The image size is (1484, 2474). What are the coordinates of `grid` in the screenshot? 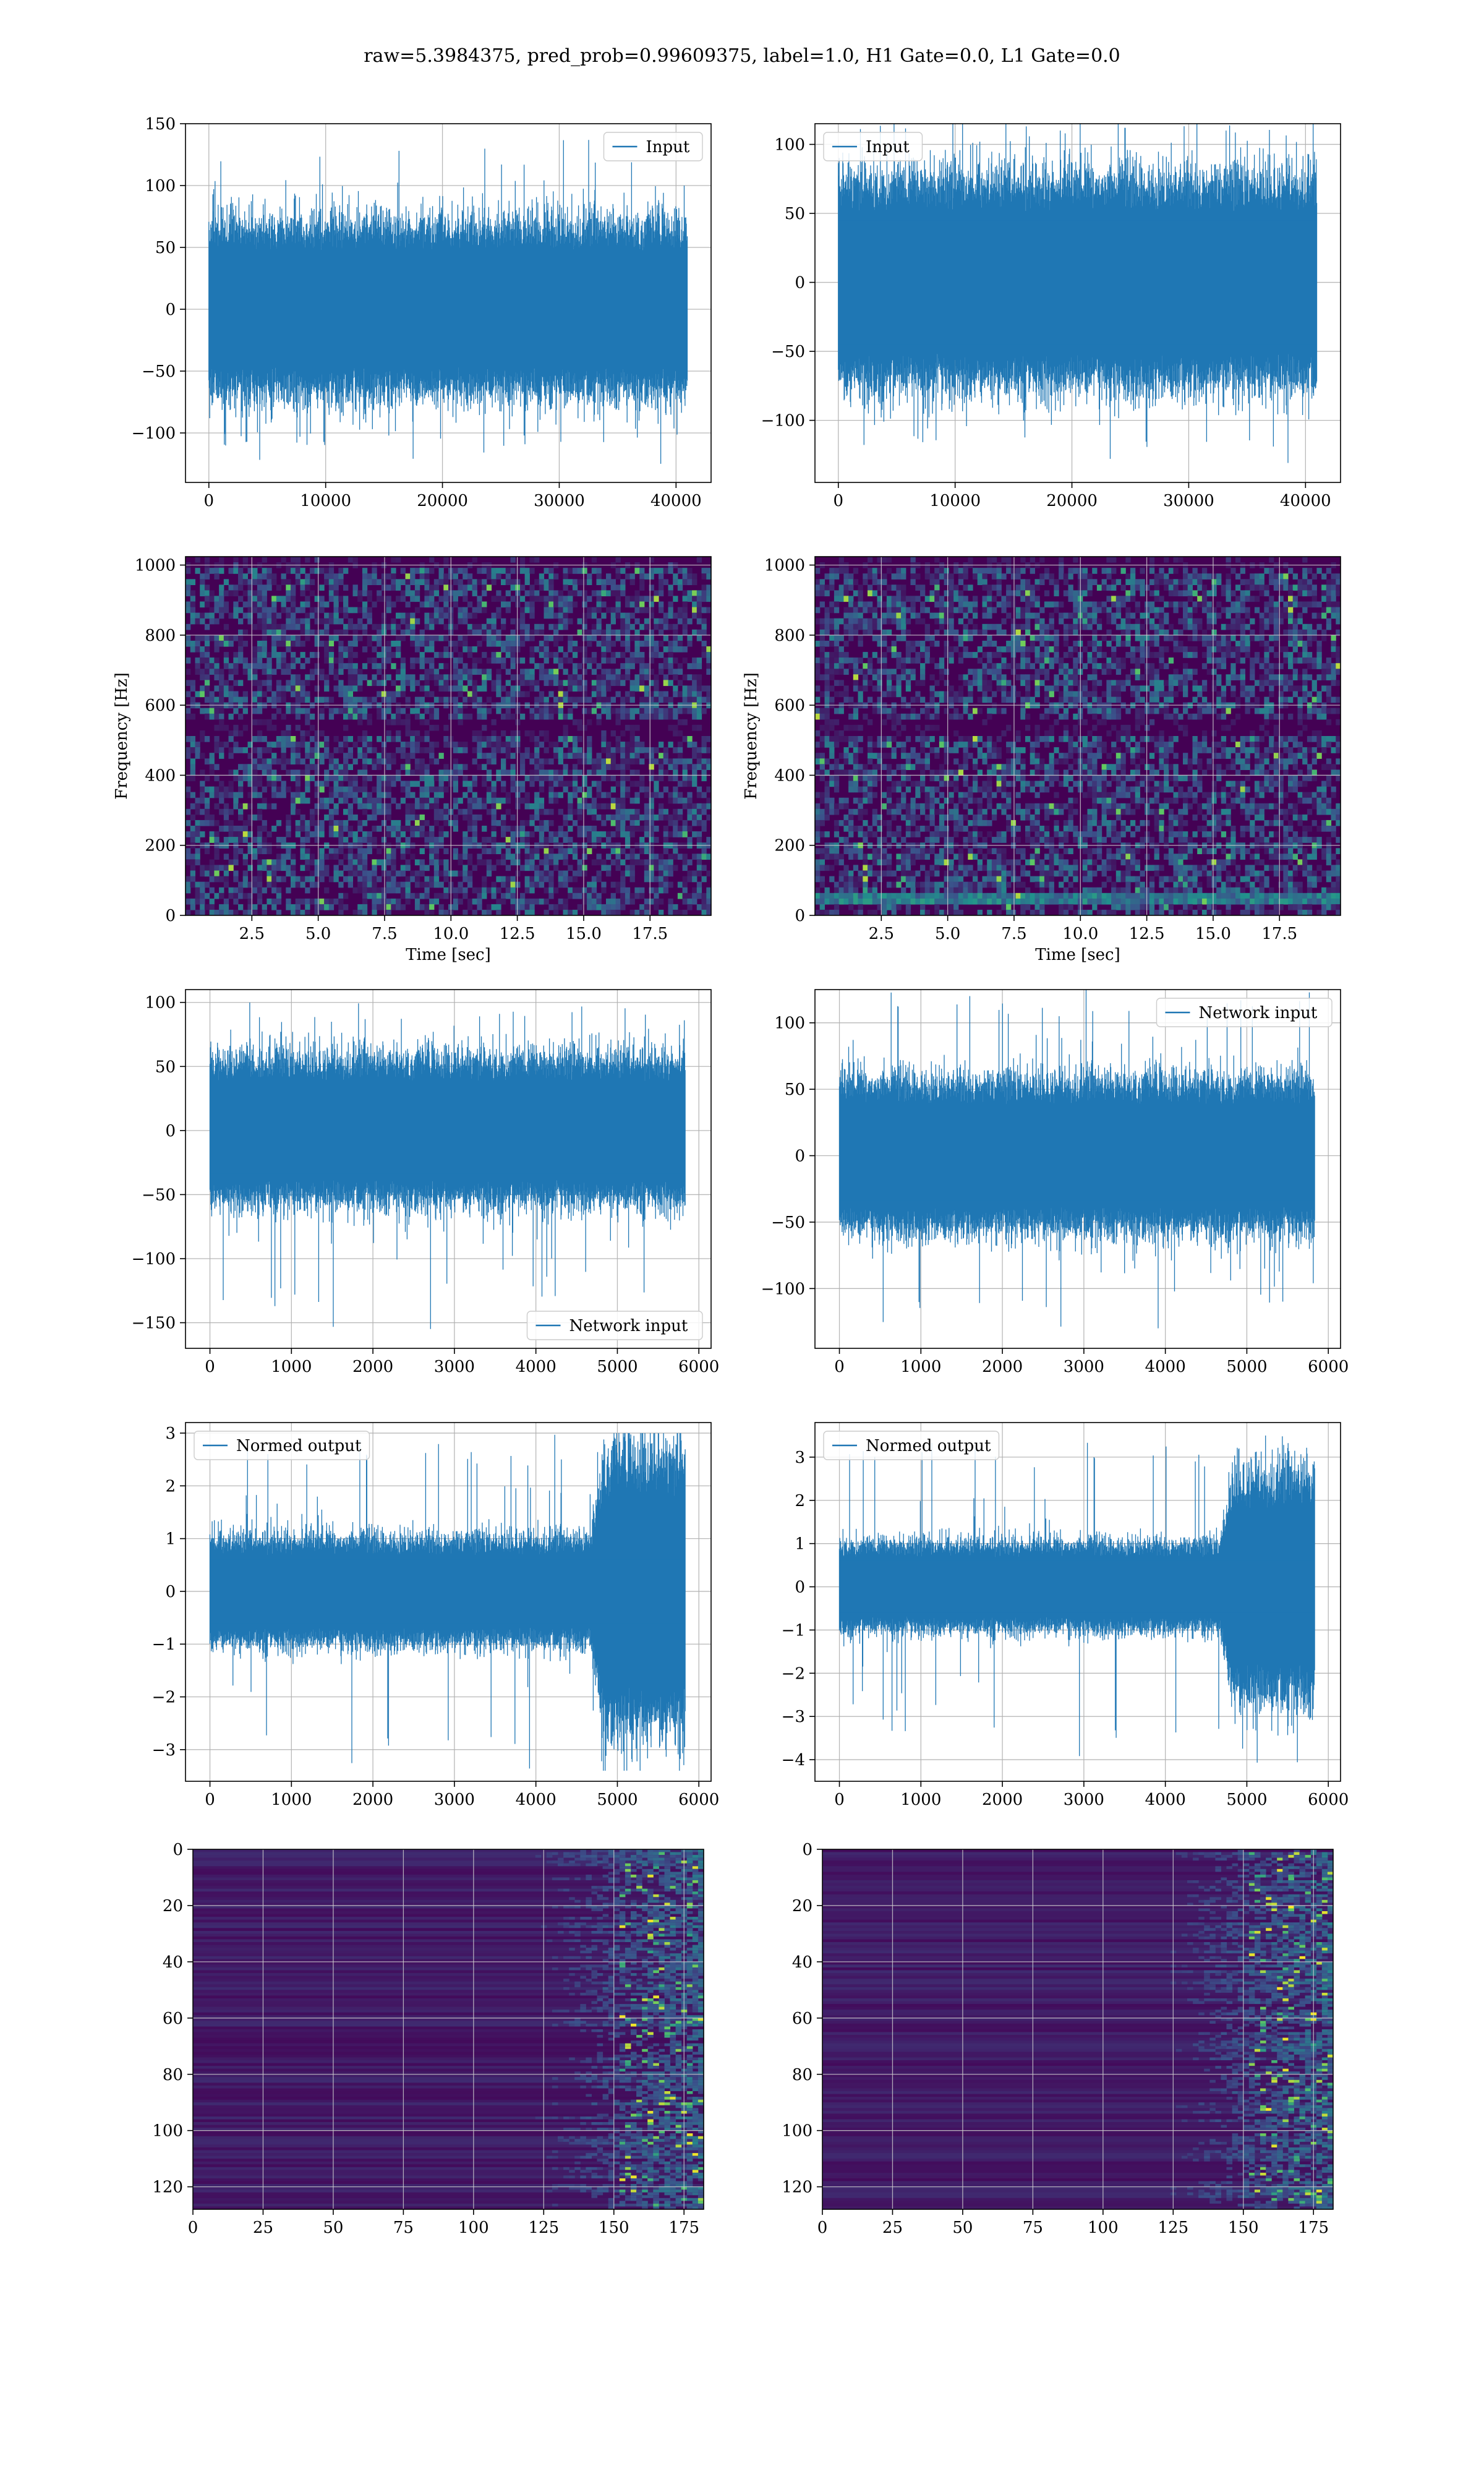 It's located at (448, 736).